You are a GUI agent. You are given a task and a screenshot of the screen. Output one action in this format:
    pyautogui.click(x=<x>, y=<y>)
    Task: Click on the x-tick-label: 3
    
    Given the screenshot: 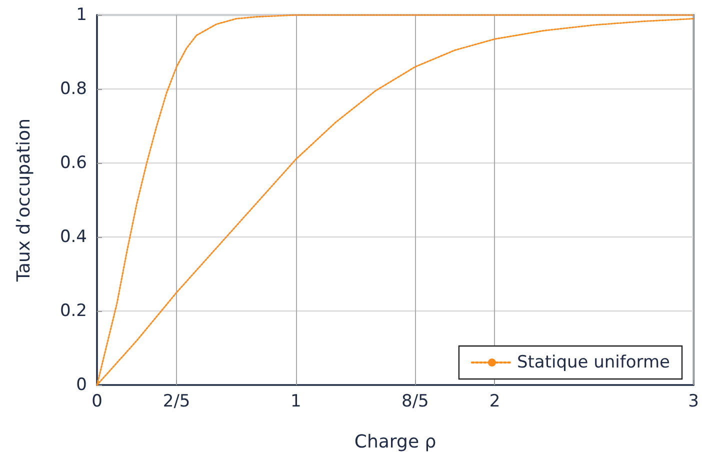 What is the action you would take?
    pyautogui.click(x=694, y=402)
    